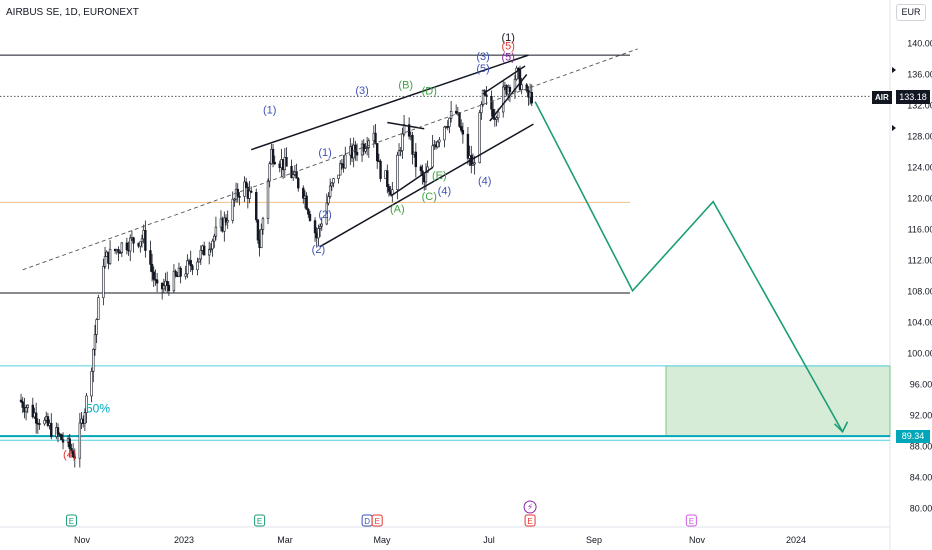 The image size is (932, 550). I want to click on last-price-tag: 133.18, so click(913, 97).